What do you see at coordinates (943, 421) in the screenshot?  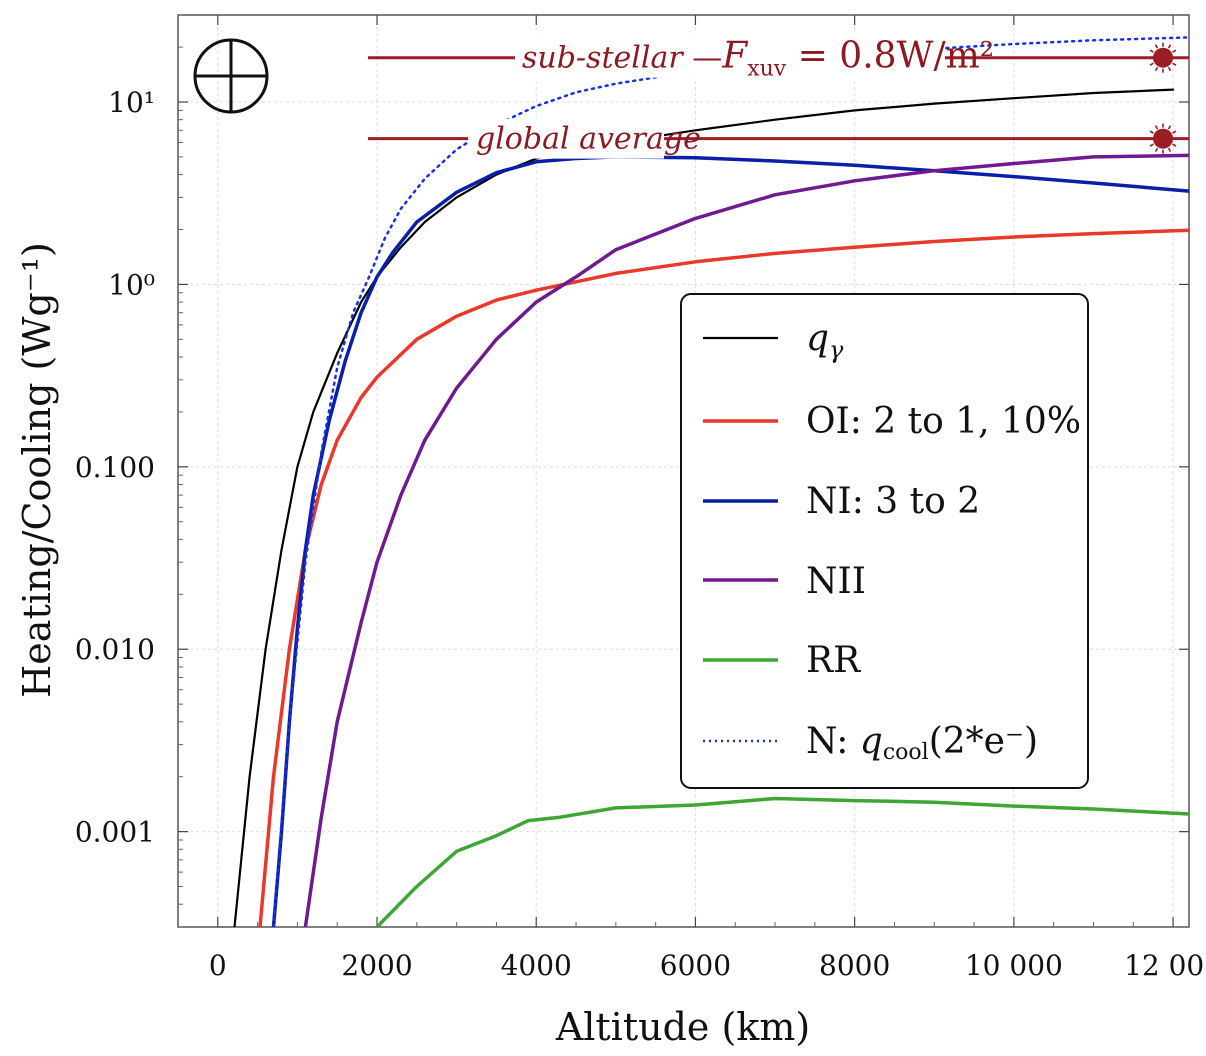 I see `legend-label-oi: OI: 2 to 1, 10%` at bounding box center [943, 421].